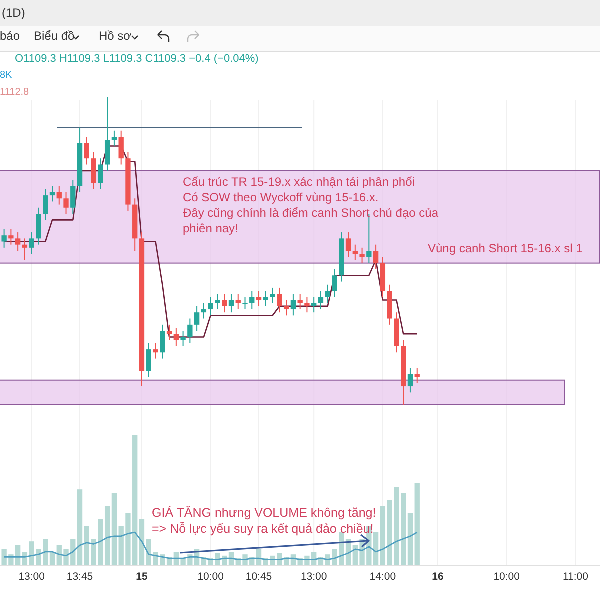  I want to click on annotation: 1112.8, so click(15, 92).